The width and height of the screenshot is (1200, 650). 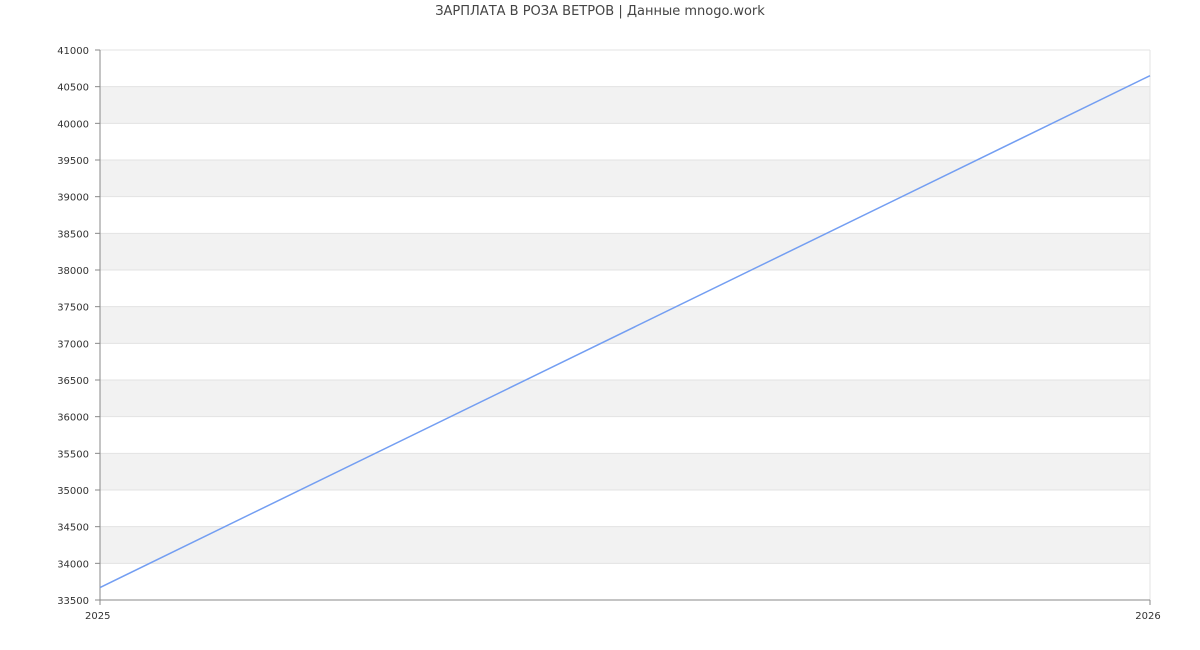 I want to click on y-tick-label: 39000, so click(x=73, y=198).